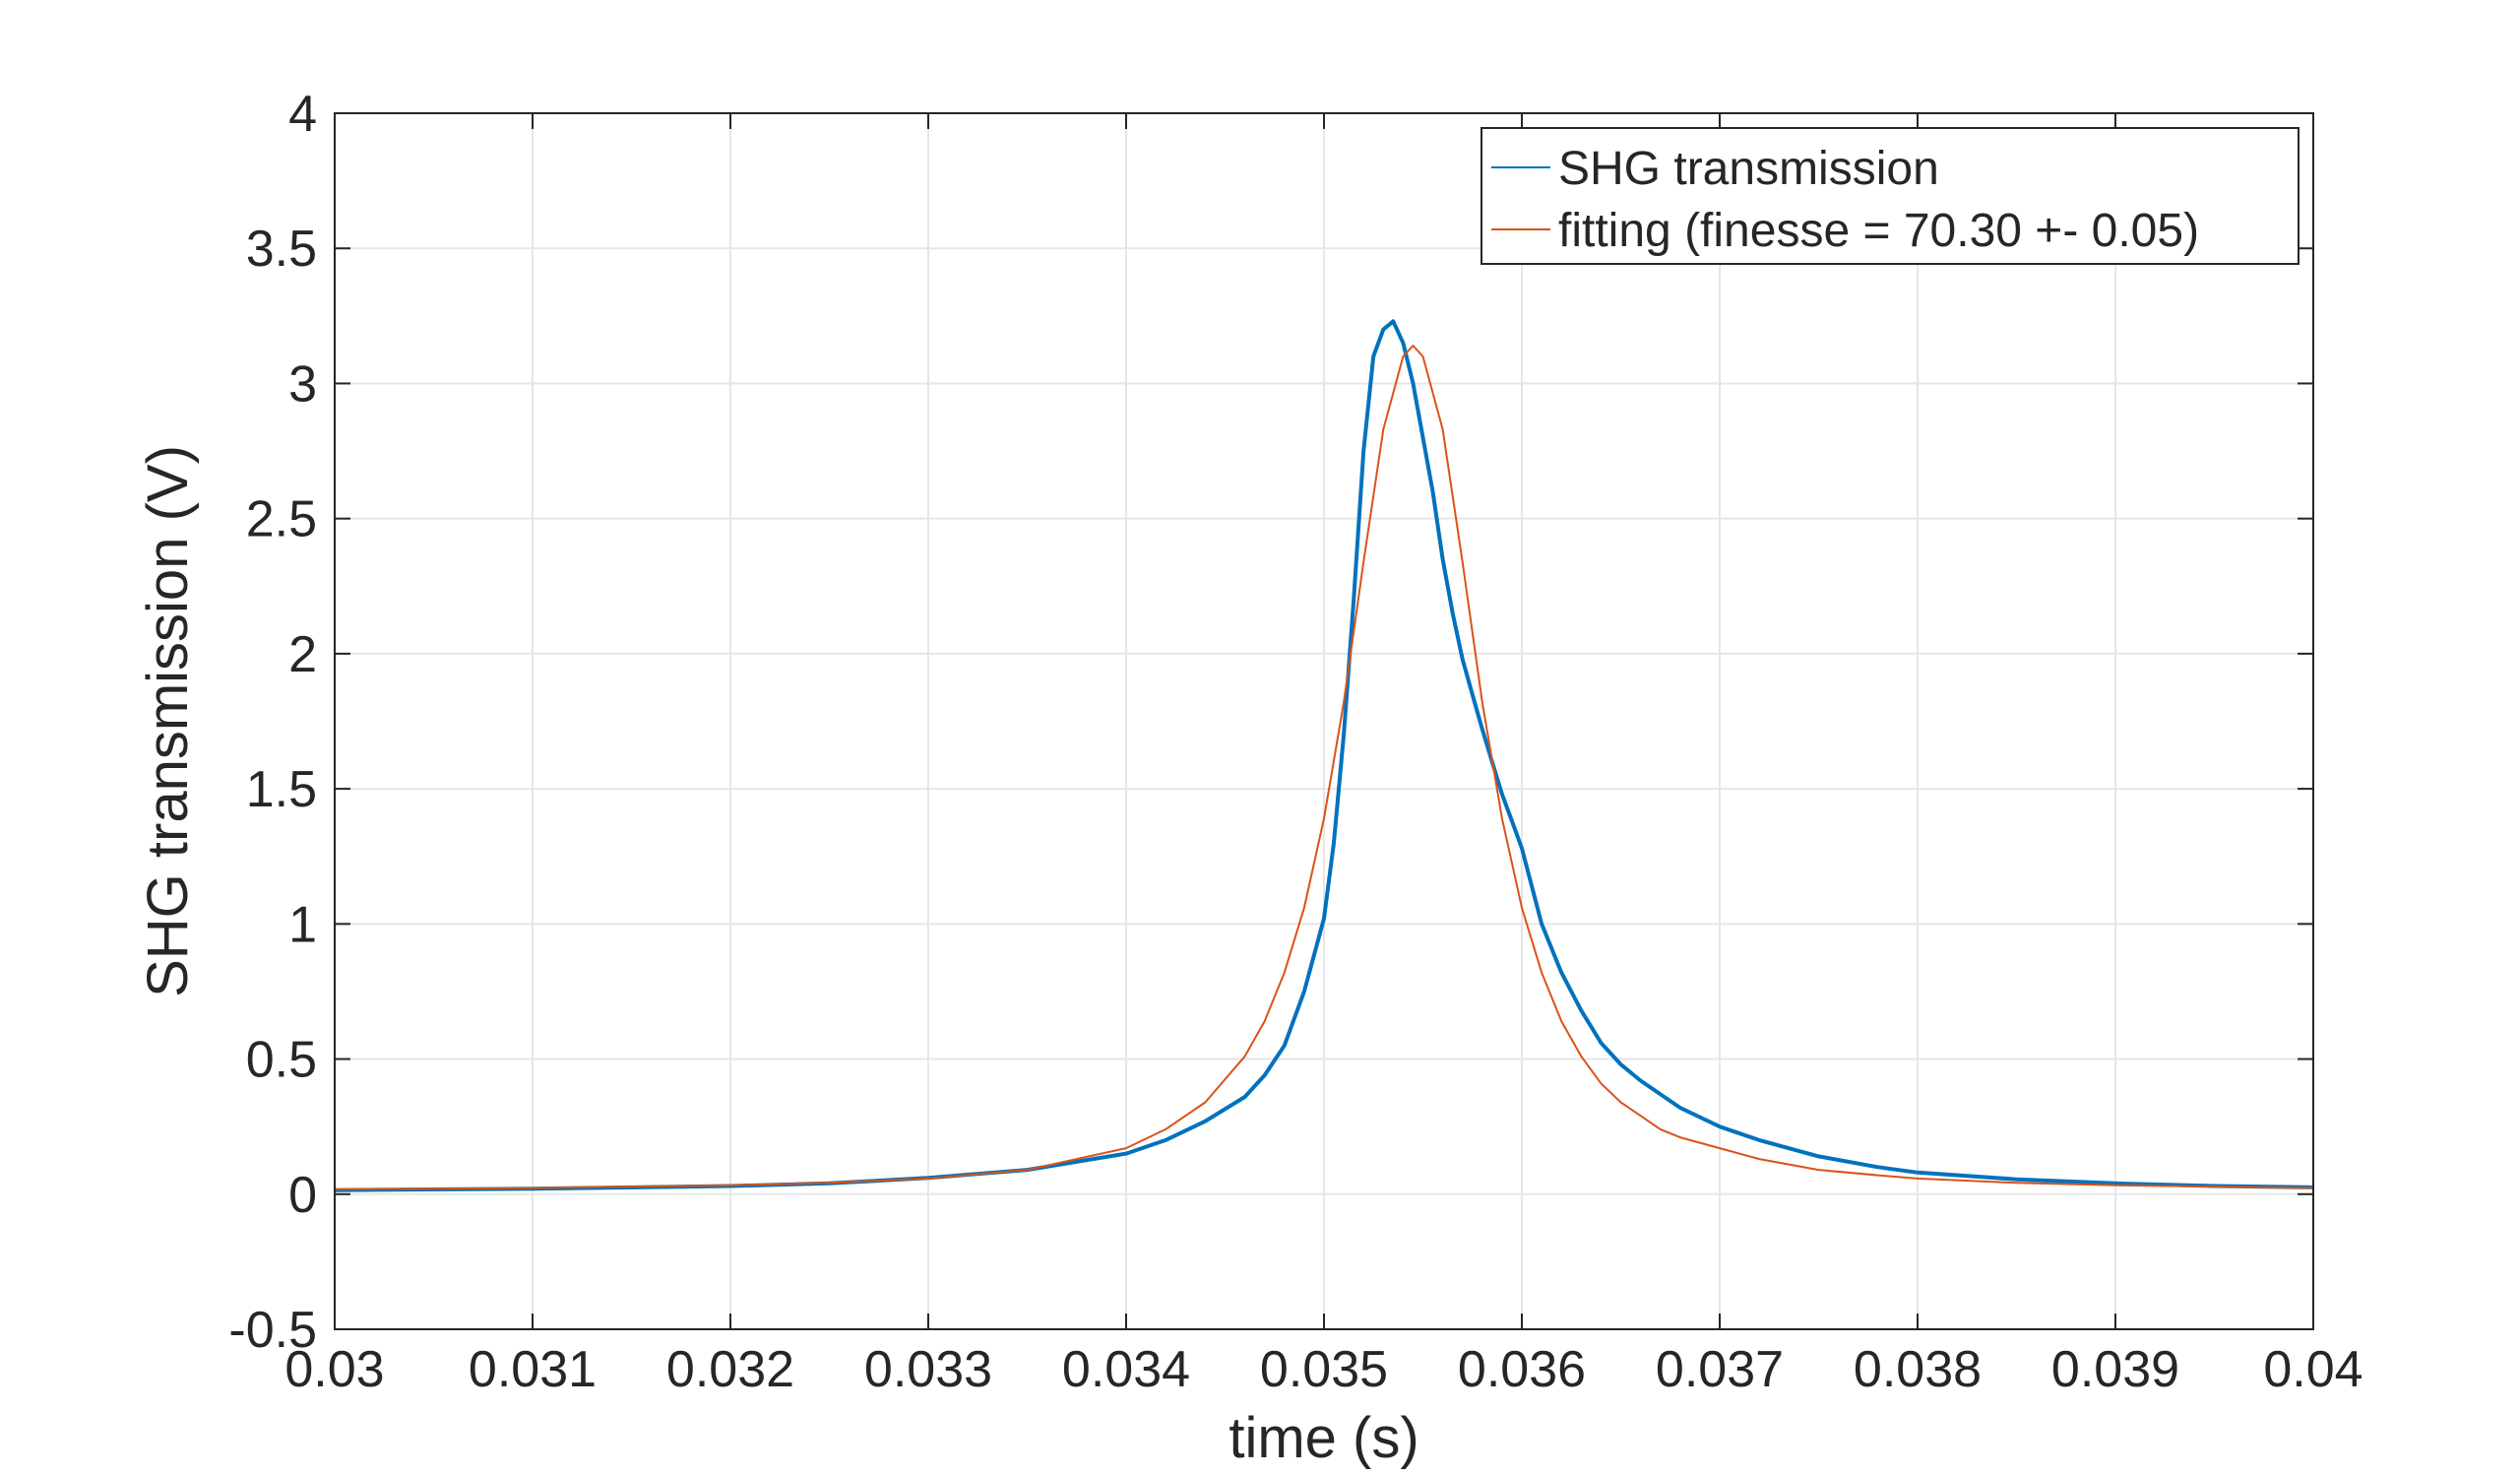 This screenshot has width=2520, height=1475. What do you see at coordinates (302, 654) in the screenshot?
I see `y-tick-label: 2` at bounding box center [302, 654].